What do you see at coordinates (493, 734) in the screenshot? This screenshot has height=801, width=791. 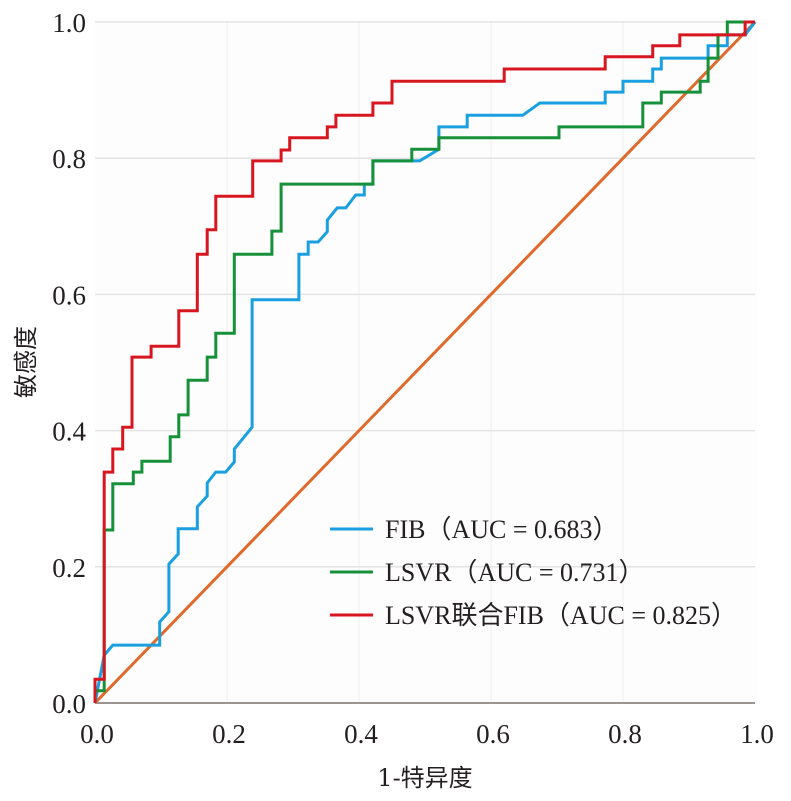 I see `x-tick-label: 0.6` at bounding box center [493, 734].